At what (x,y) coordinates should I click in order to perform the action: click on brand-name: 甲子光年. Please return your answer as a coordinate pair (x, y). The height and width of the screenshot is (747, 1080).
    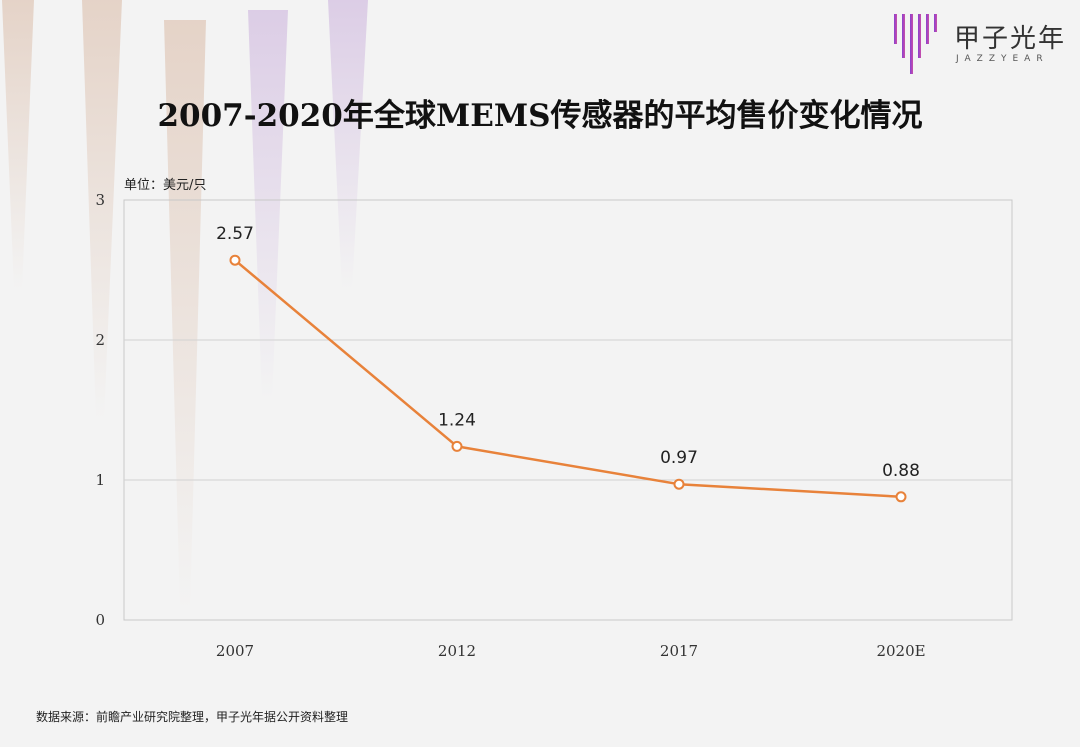
    Looking at the image, I should click on (1010, 39).